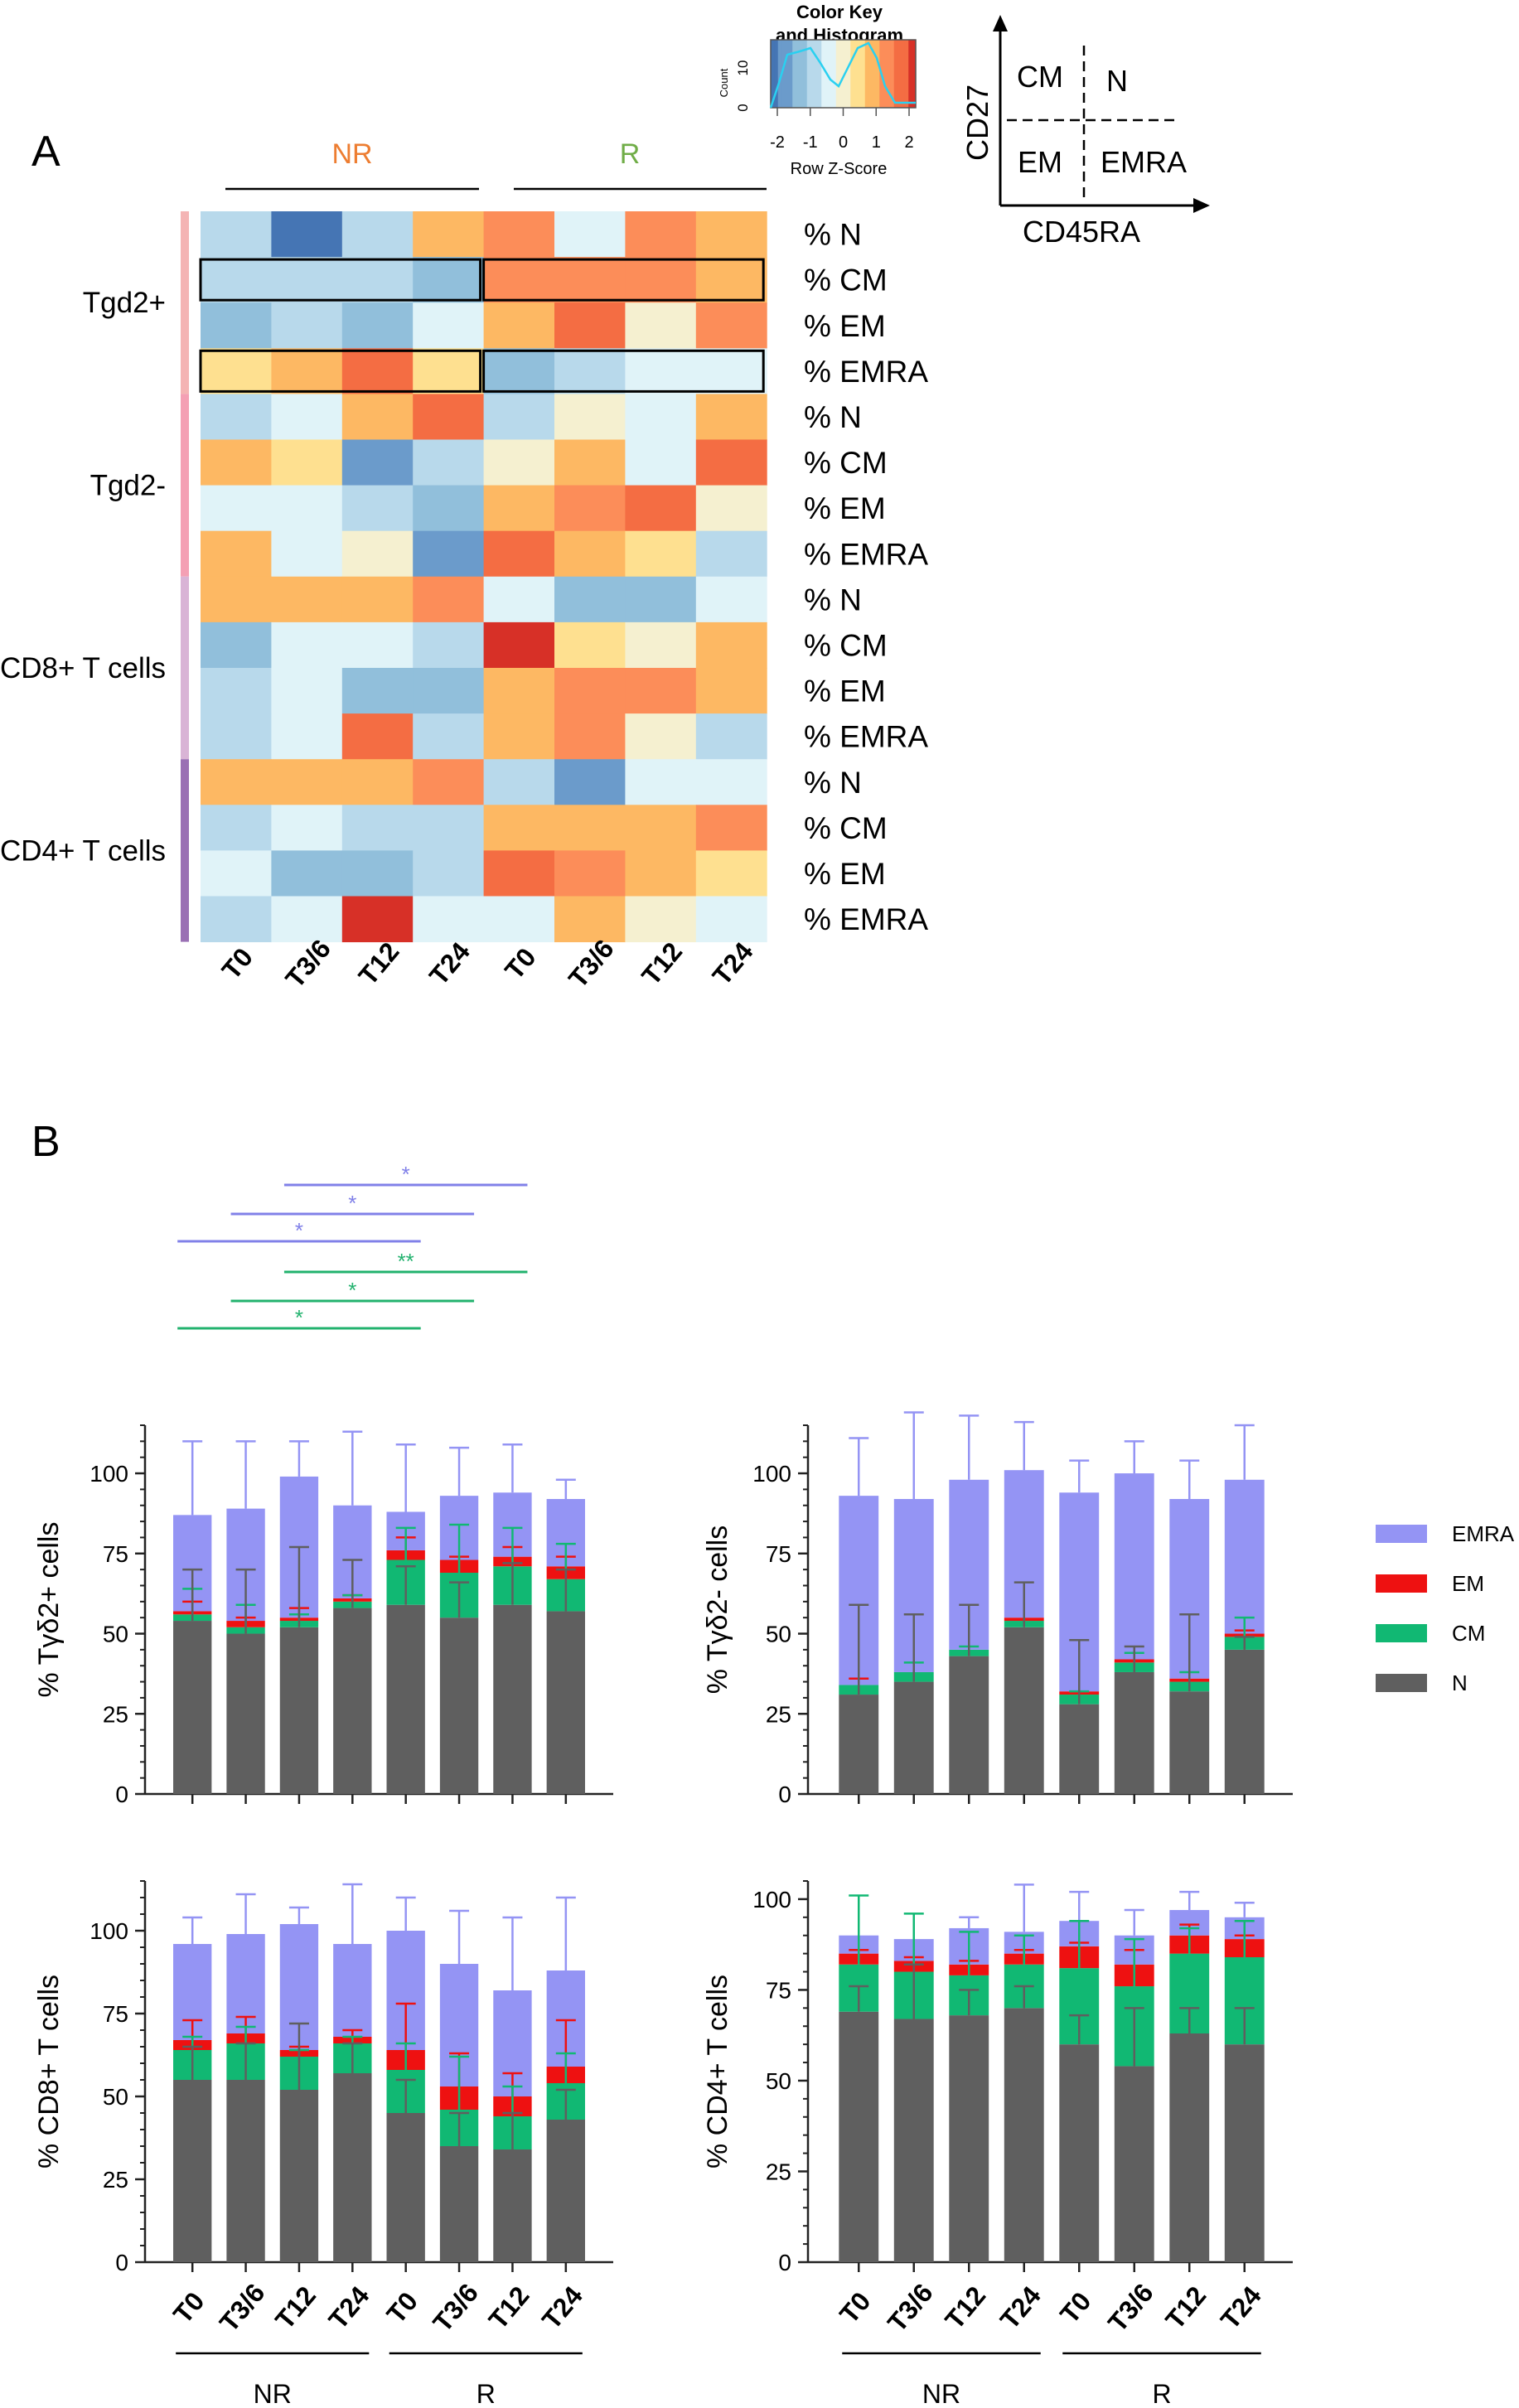  I want to click on bar-chart-2: 0 25 50 75 100 % Tγδ2- cells, so click(998, 1609).